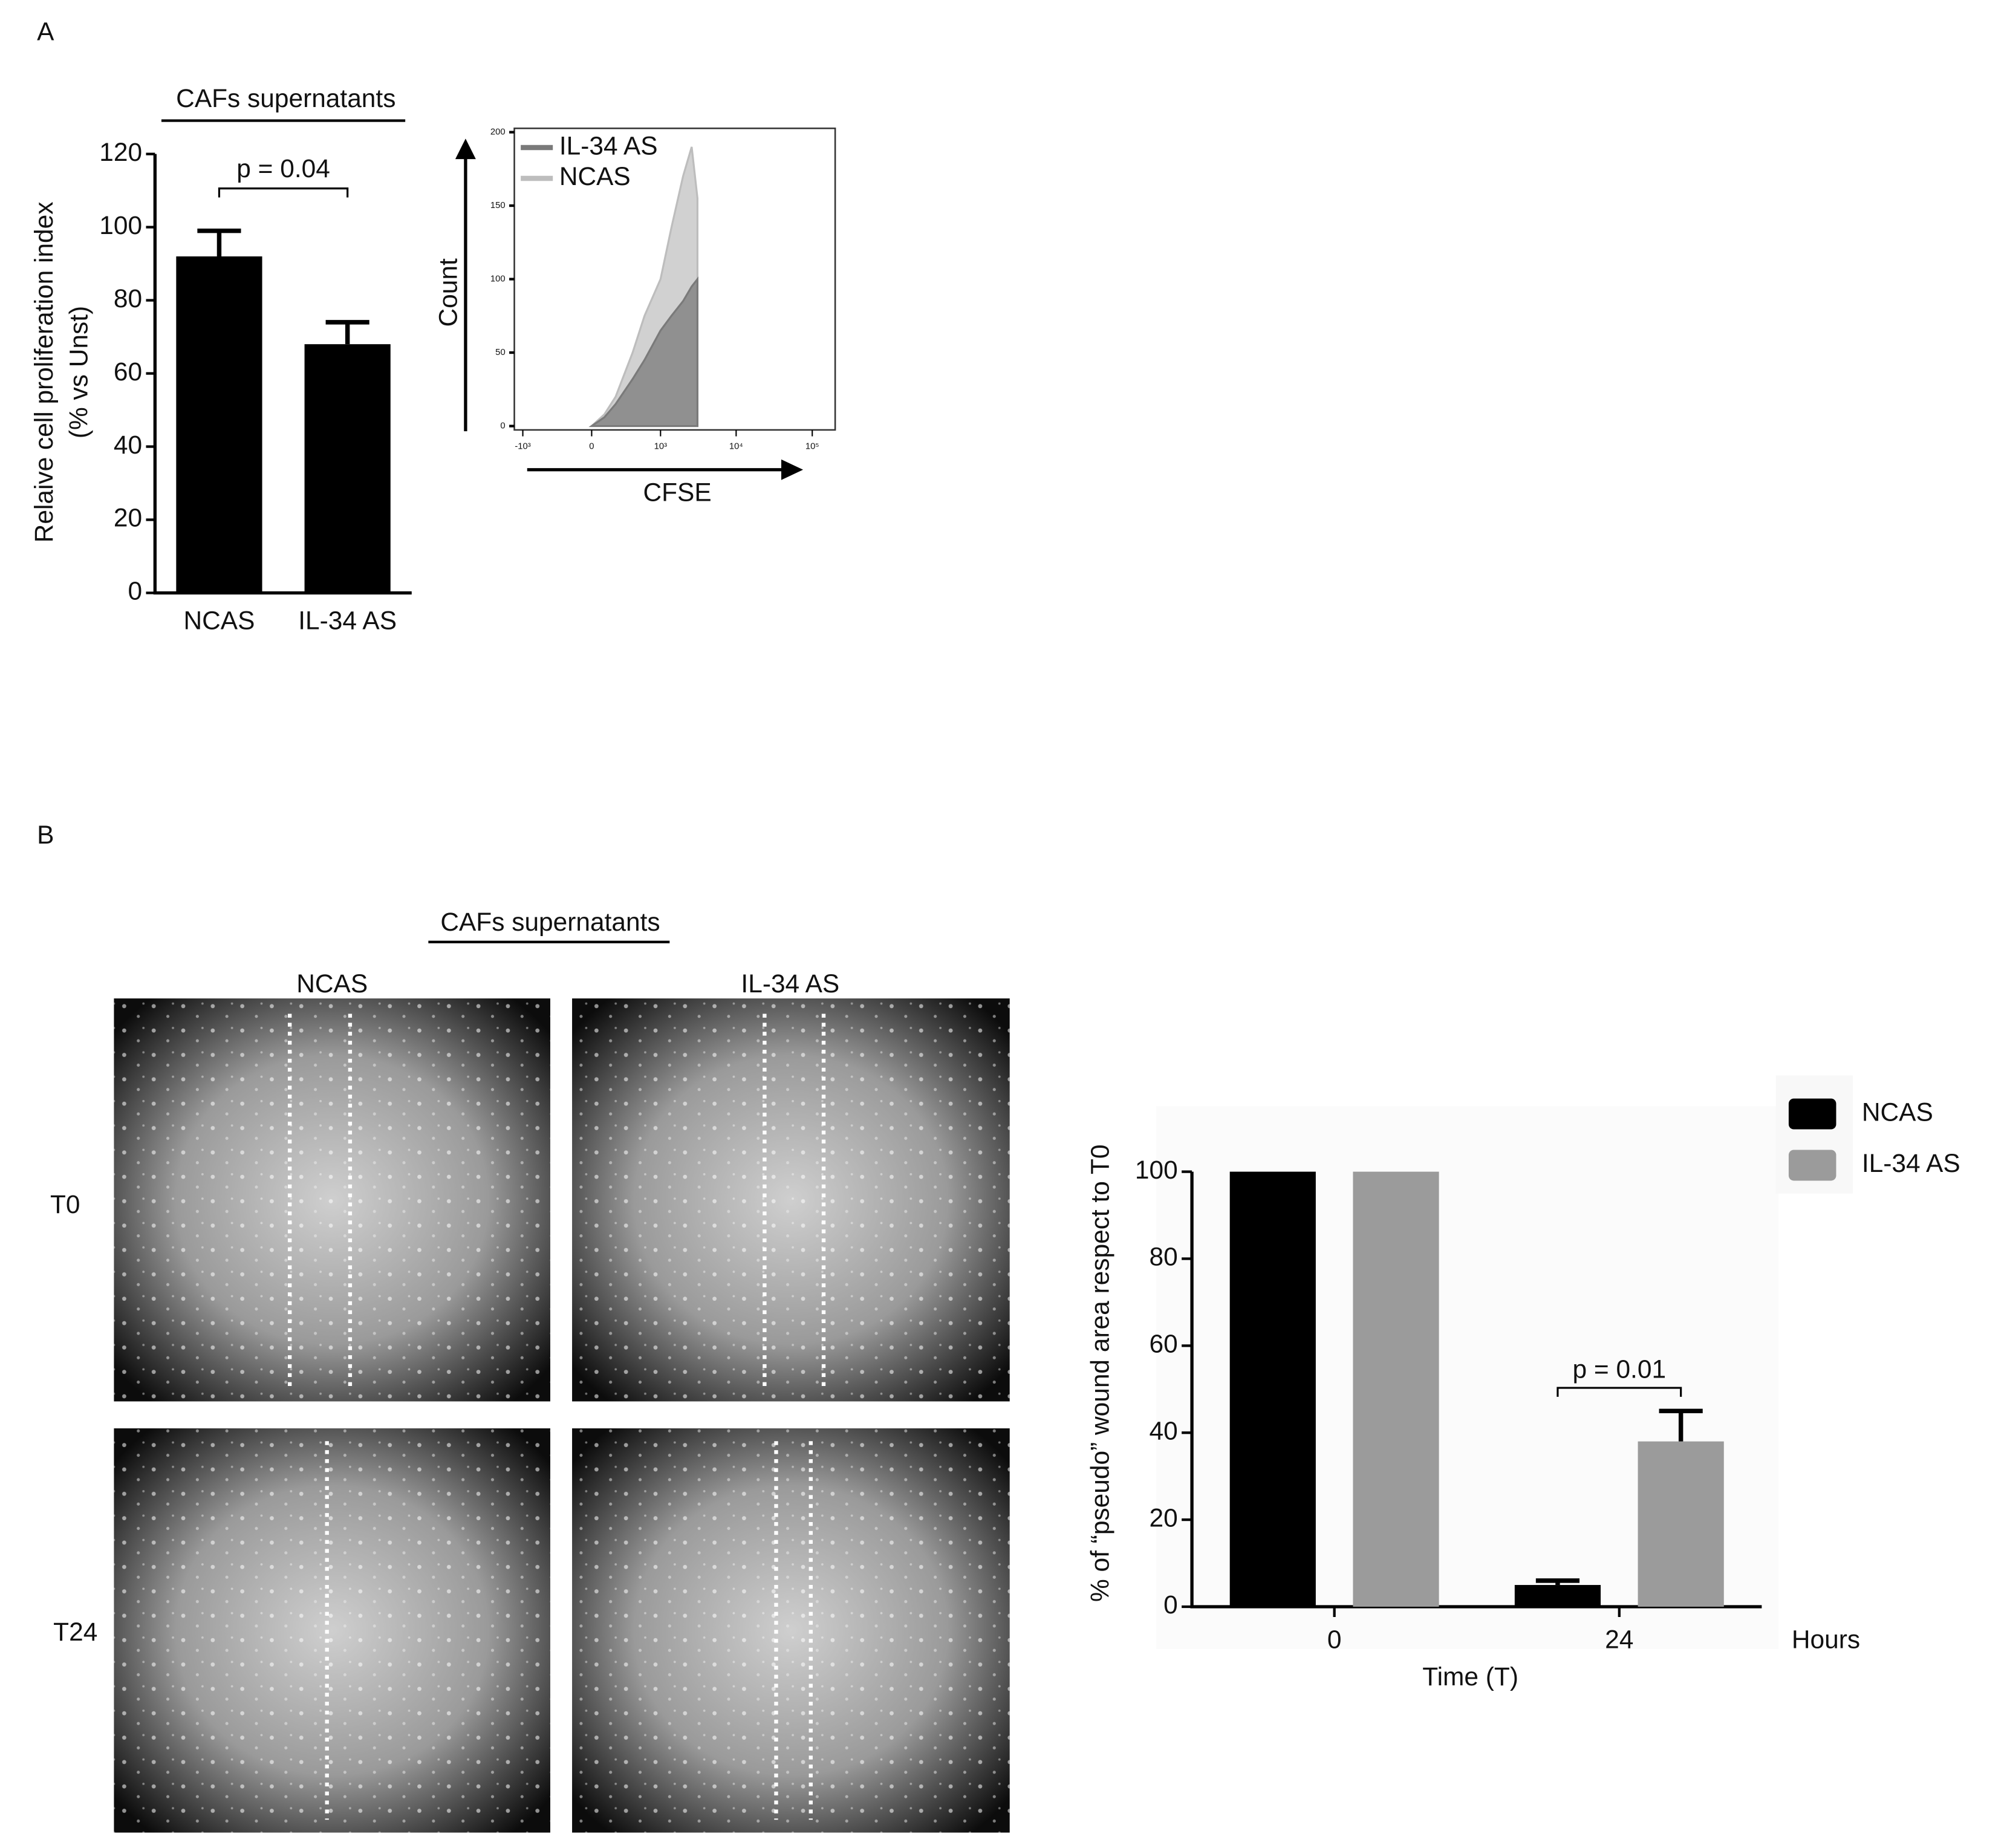  What do you see at coordinates (501, 352) in the screenshot?
I see `y-tick-label: 50` at bounding box center [501, 352].